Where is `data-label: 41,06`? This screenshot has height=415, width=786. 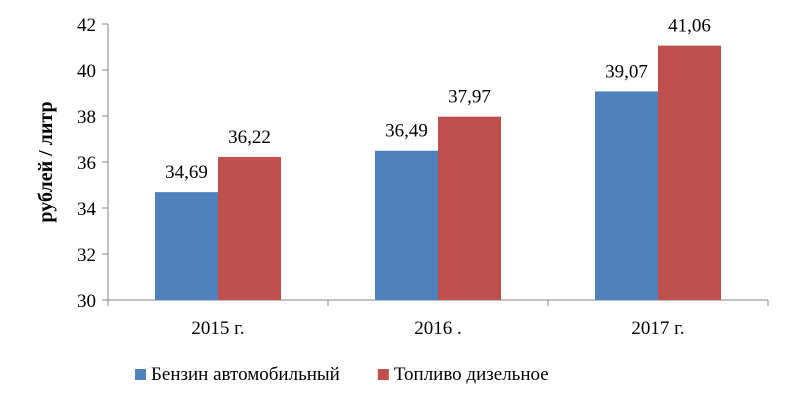
data-label: 41,06 is located at coordinates (689, 26).